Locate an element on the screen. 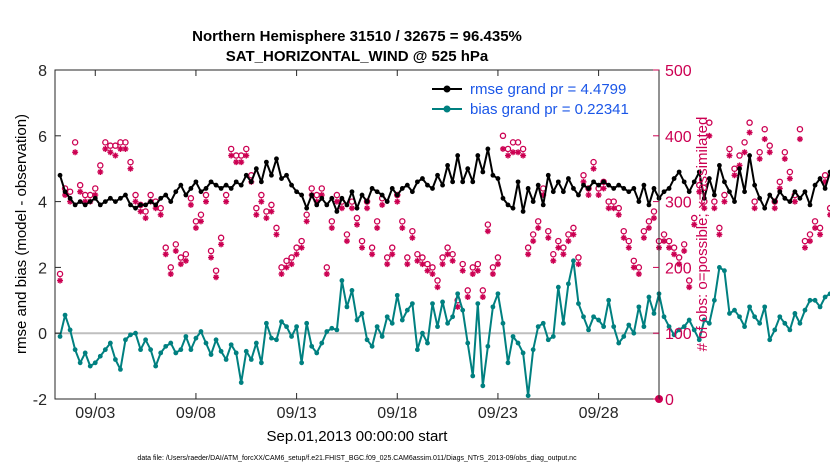  y-right-tick-label: 400 is located at coordinates (678, 137).